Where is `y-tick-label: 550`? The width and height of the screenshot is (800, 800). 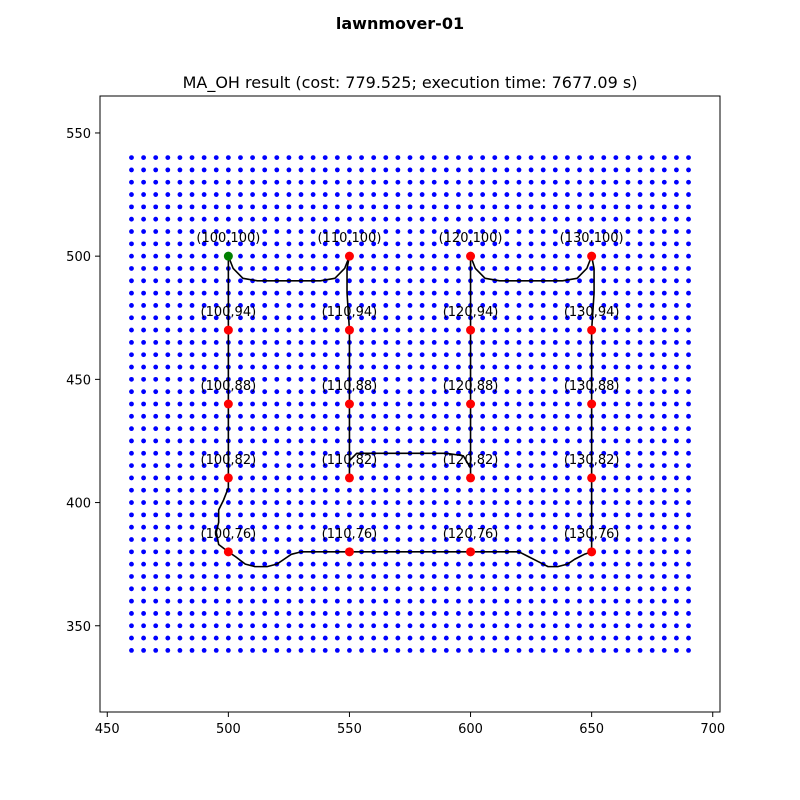 y-tick-label: 550 is located at coordinates (78, 134).